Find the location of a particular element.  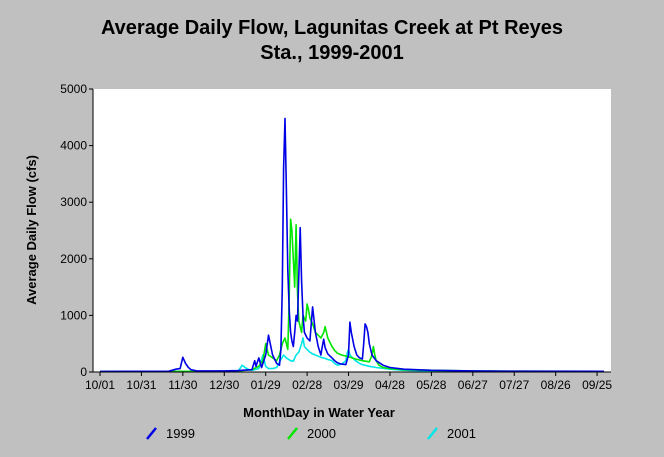

x-tick-label: 03/29 is located at coordinates (349, 385).